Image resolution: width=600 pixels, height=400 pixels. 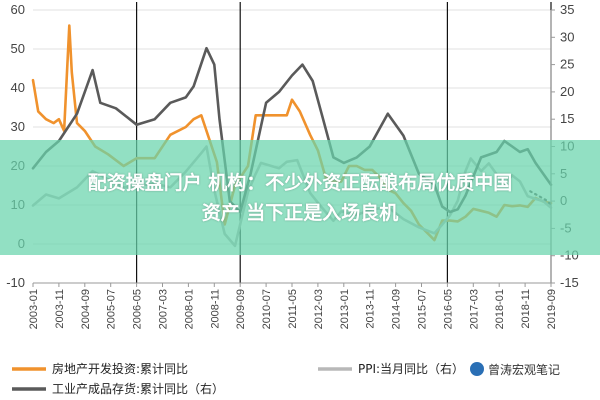 What do you see at coordinates (345, 309) in the screenshot?
I see `x-tick-label-12: 2013-01` at bounding box center [345, 309].